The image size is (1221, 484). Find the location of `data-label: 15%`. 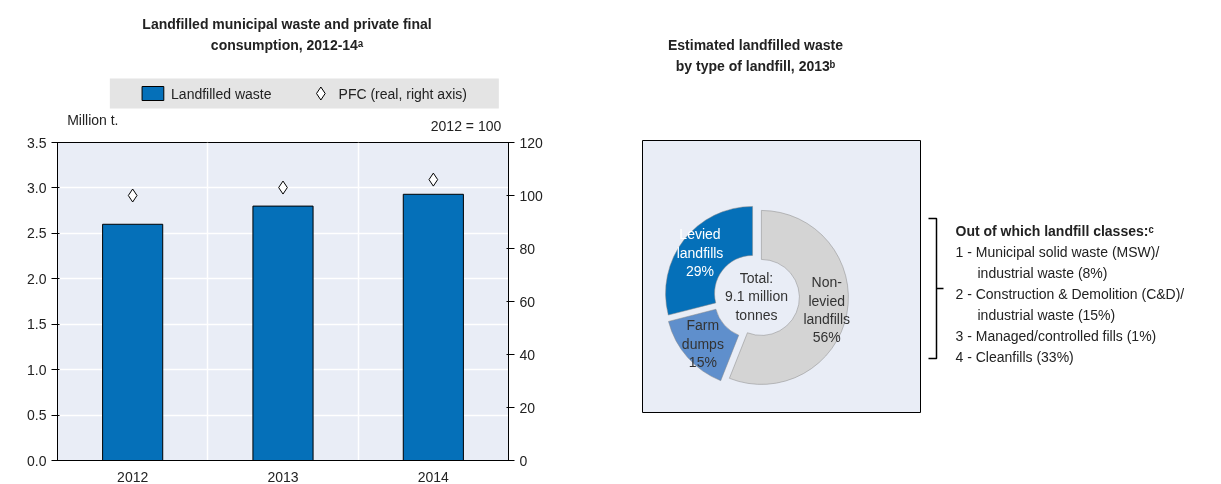

data-label: 15% is located at coordinates (702, 362).